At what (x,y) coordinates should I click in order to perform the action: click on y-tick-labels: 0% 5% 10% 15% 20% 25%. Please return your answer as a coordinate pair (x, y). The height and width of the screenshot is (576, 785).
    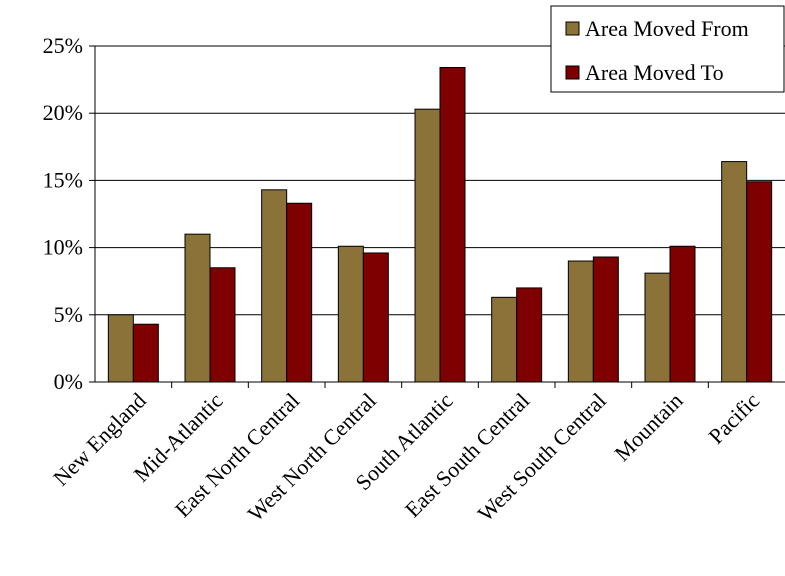
    Looking at the image, I should click on (63, 213).